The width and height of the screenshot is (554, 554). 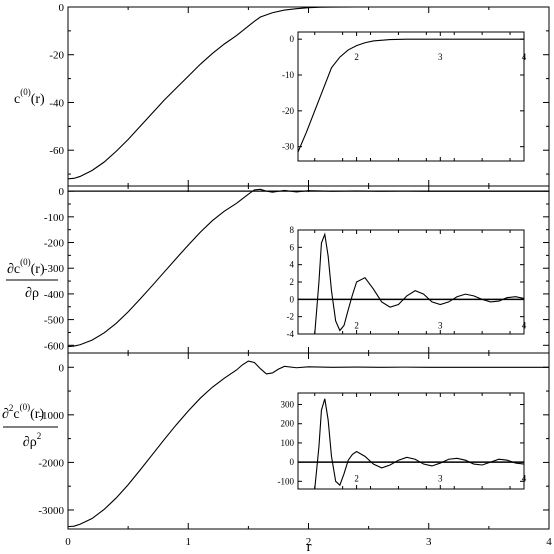 What do you see at coordinates (288, 147) in the screenshot?
I see `inset-y-tick-label: -30` at bounding box center [288, 147].